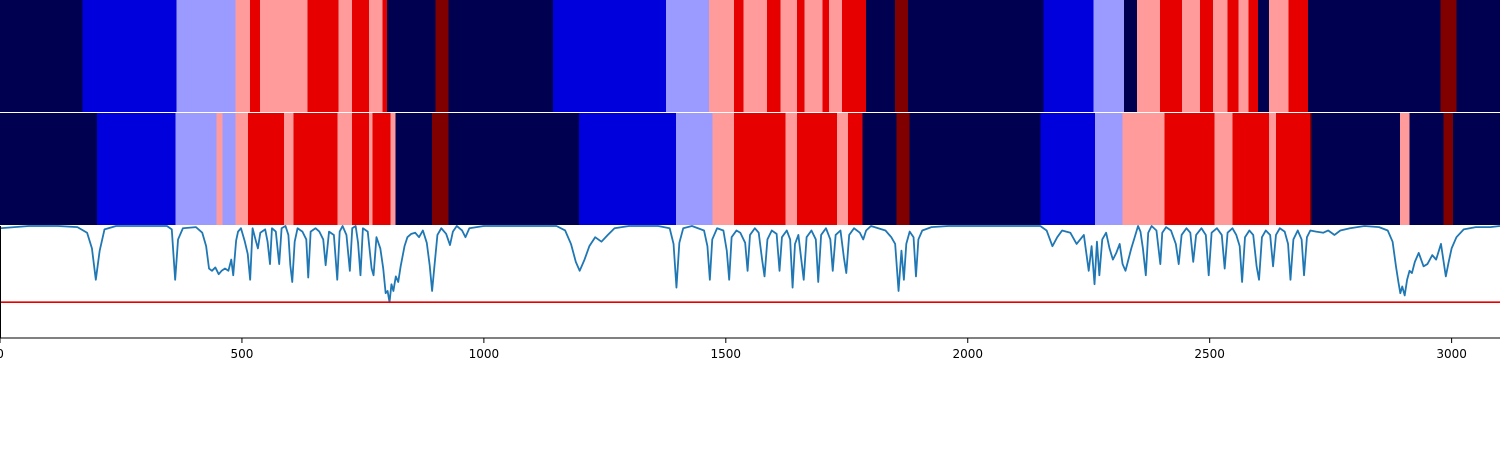 The width and height of the screenshot is (1500, 450). I want to click on x-tick-label: 2000, so click(967, 354).